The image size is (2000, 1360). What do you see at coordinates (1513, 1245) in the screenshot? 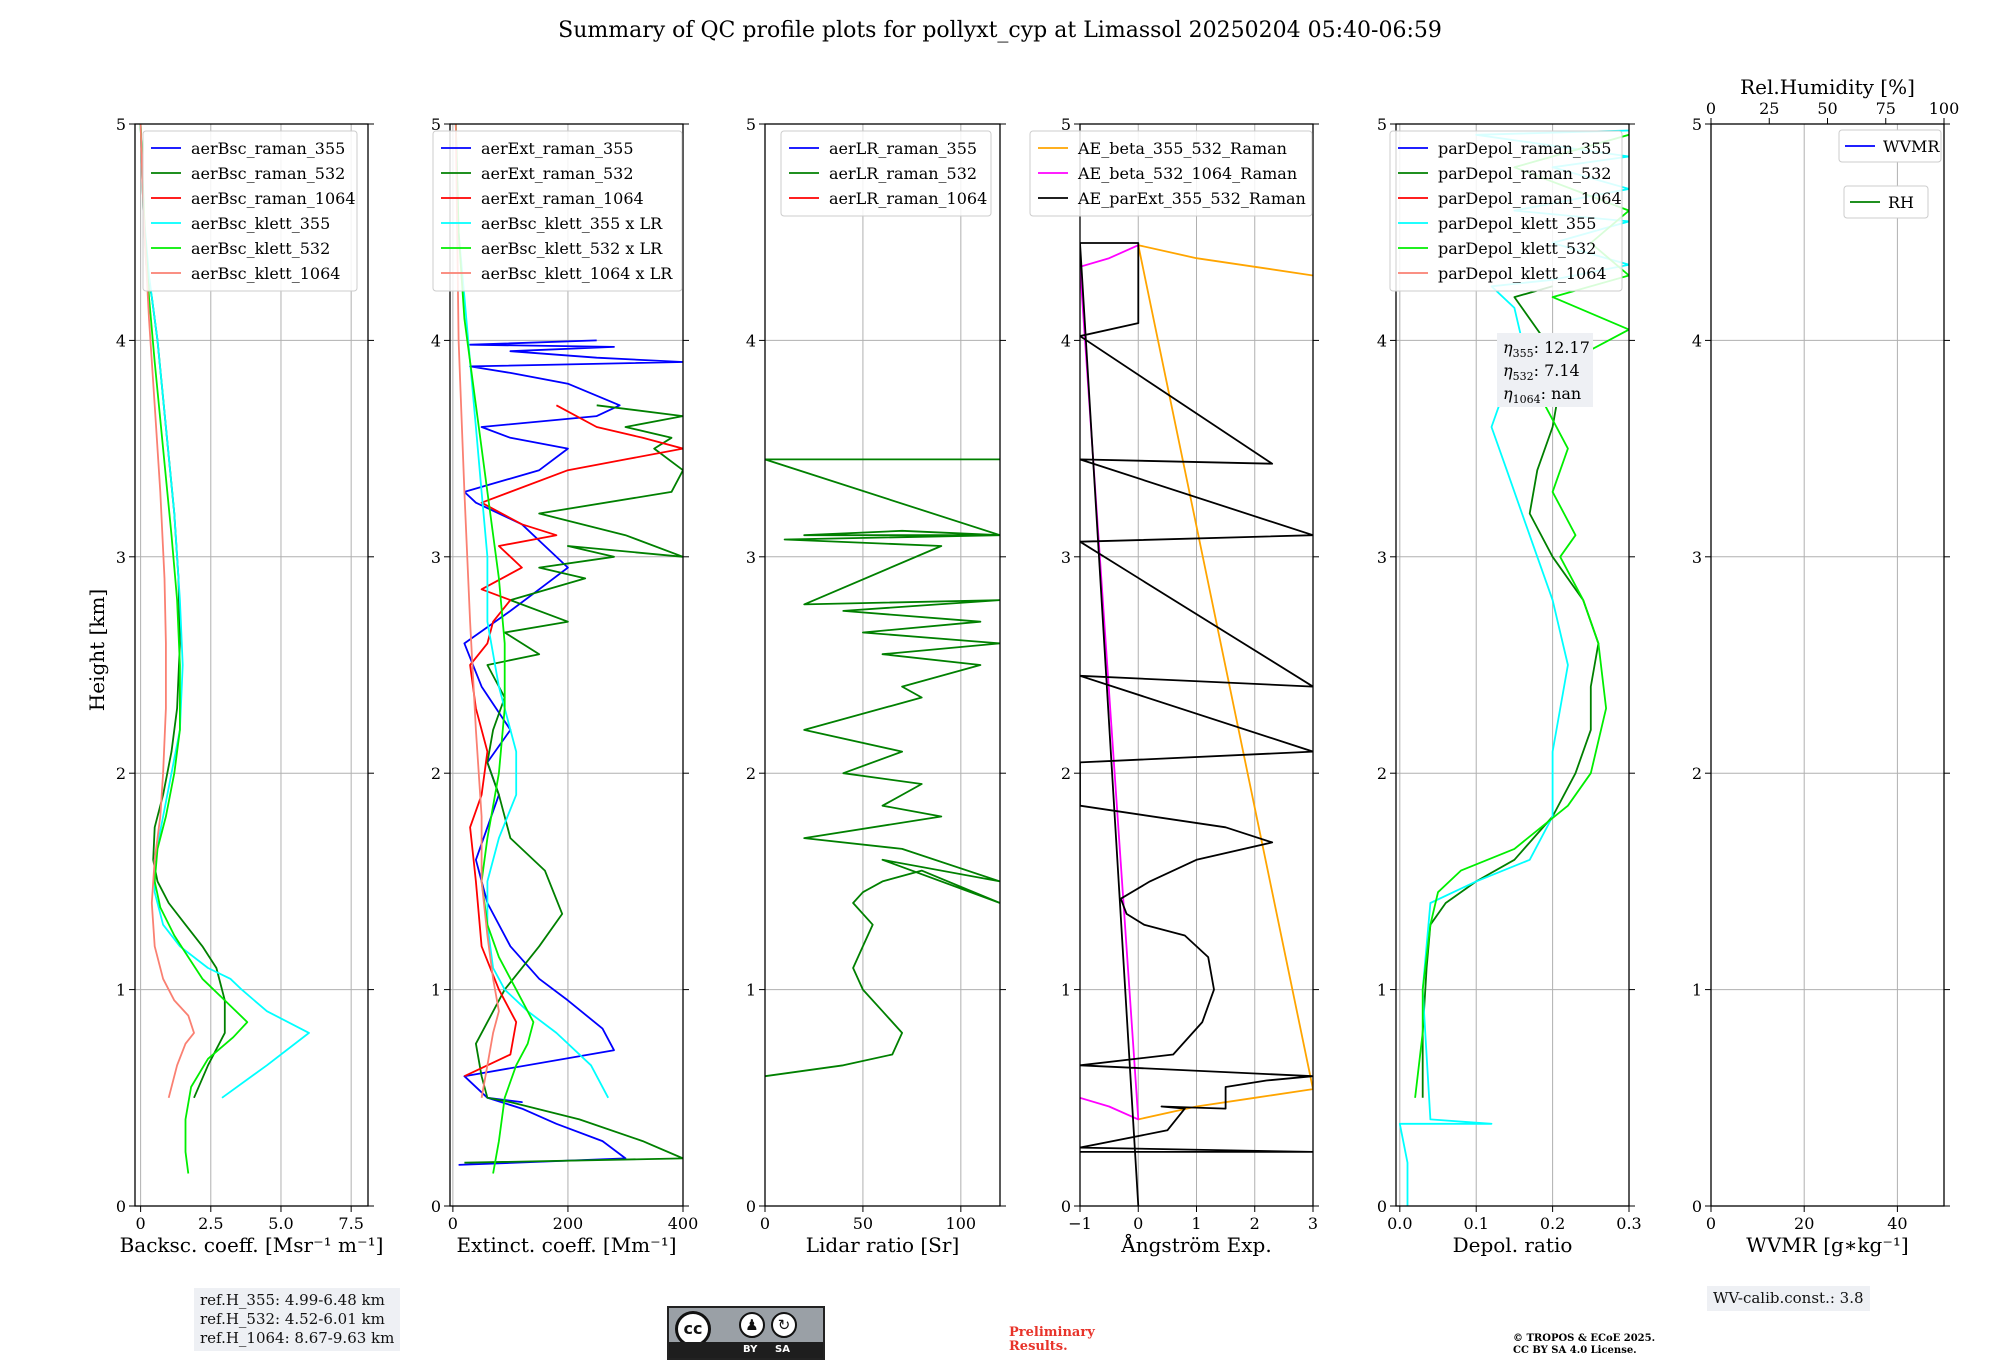
I see `x-axis-label: Depol. ratio` at bounding box center [1513, 1245].